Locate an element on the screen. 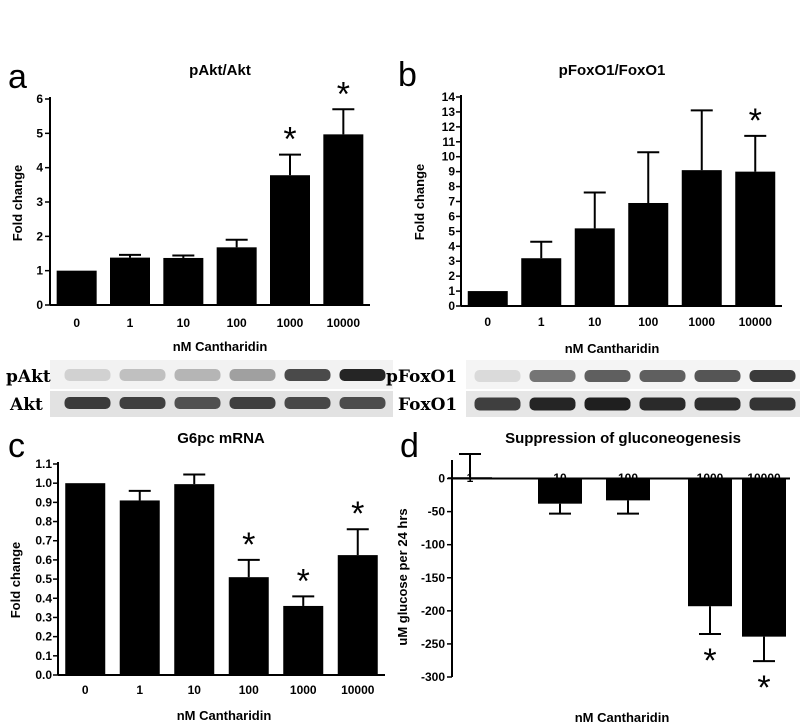  chart-c-ytick-label: 0.4 is located at coordinates (43, 598).